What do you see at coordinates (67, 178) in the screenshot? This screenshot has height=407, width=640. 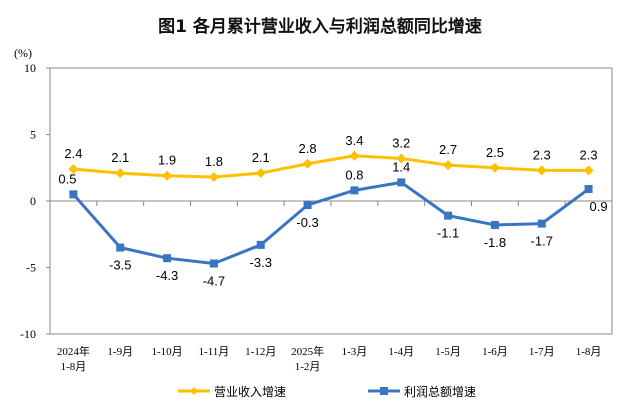 I see `data-label: 0.5` at bounding box center [67, 178].